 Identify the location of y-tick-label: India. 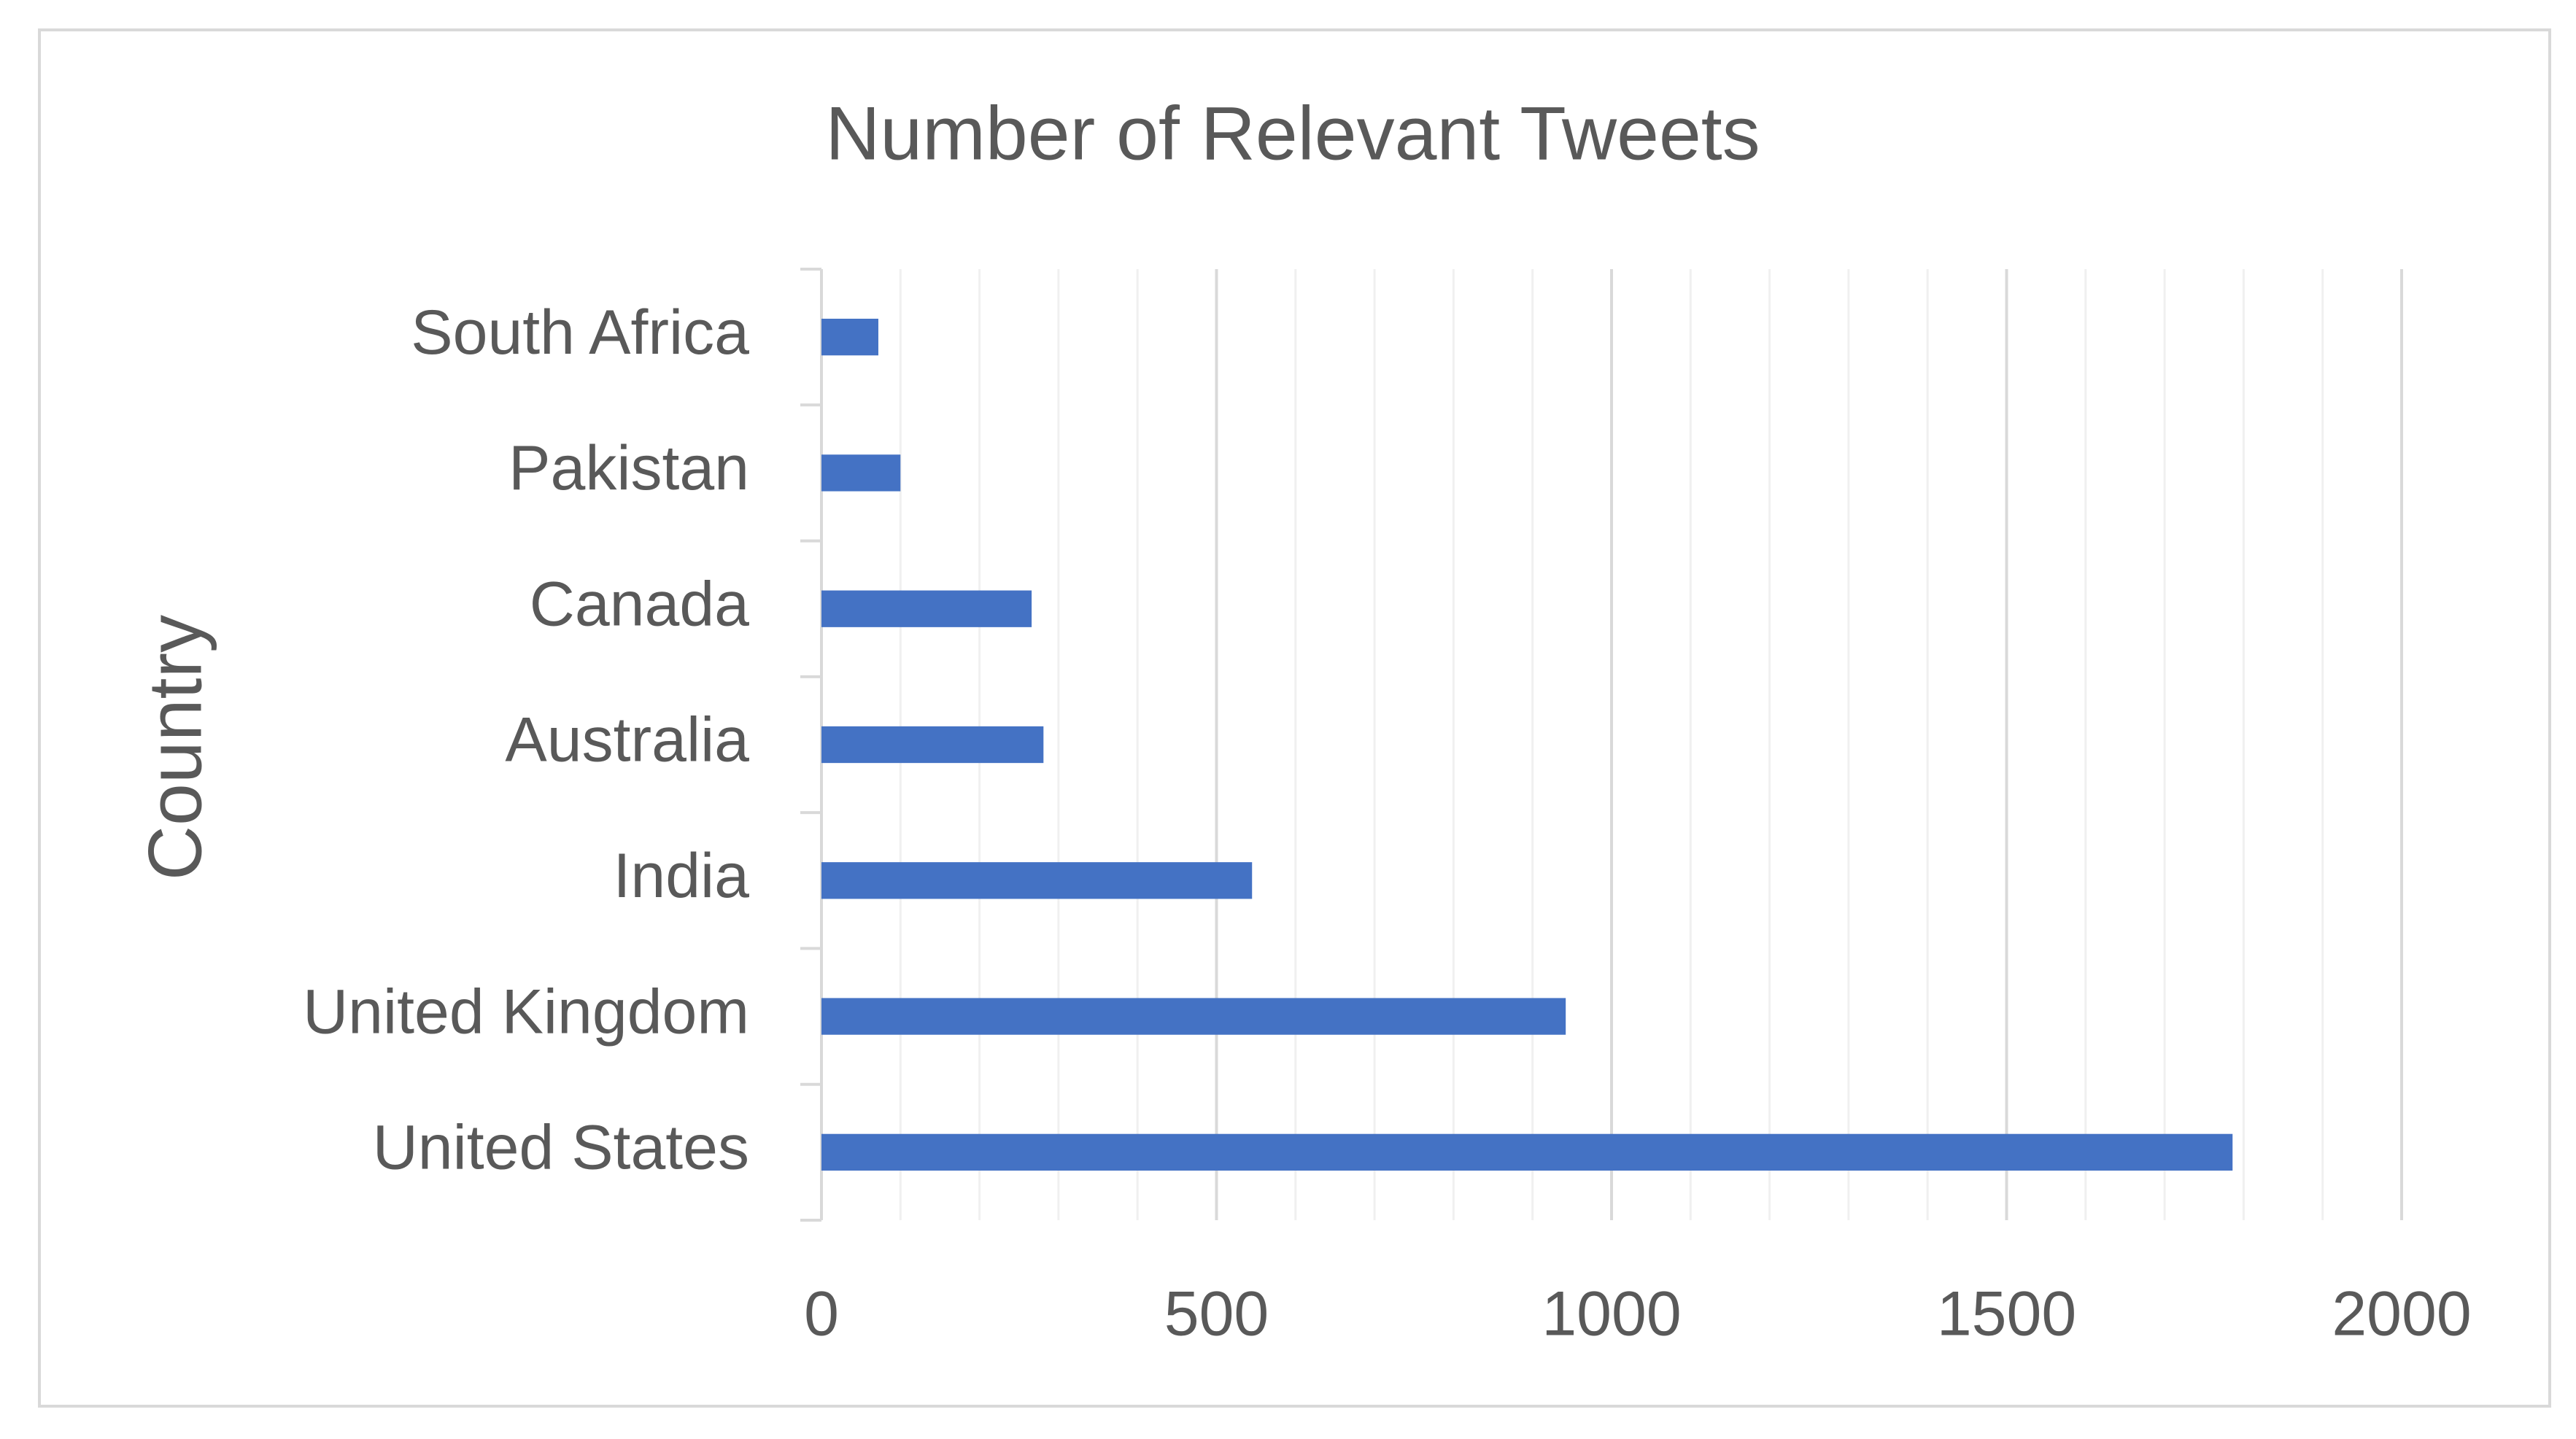
(682, 876).